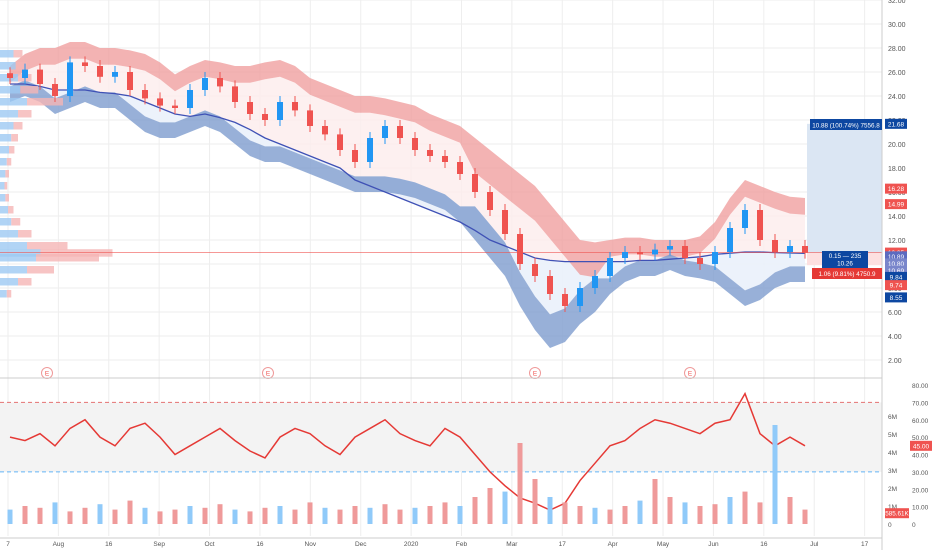 The height and width of the screenshot is (550, 932). Describe the element at coordinates (361, 544) in the screenshot. I see `time-tick-label: Dec` at that location.